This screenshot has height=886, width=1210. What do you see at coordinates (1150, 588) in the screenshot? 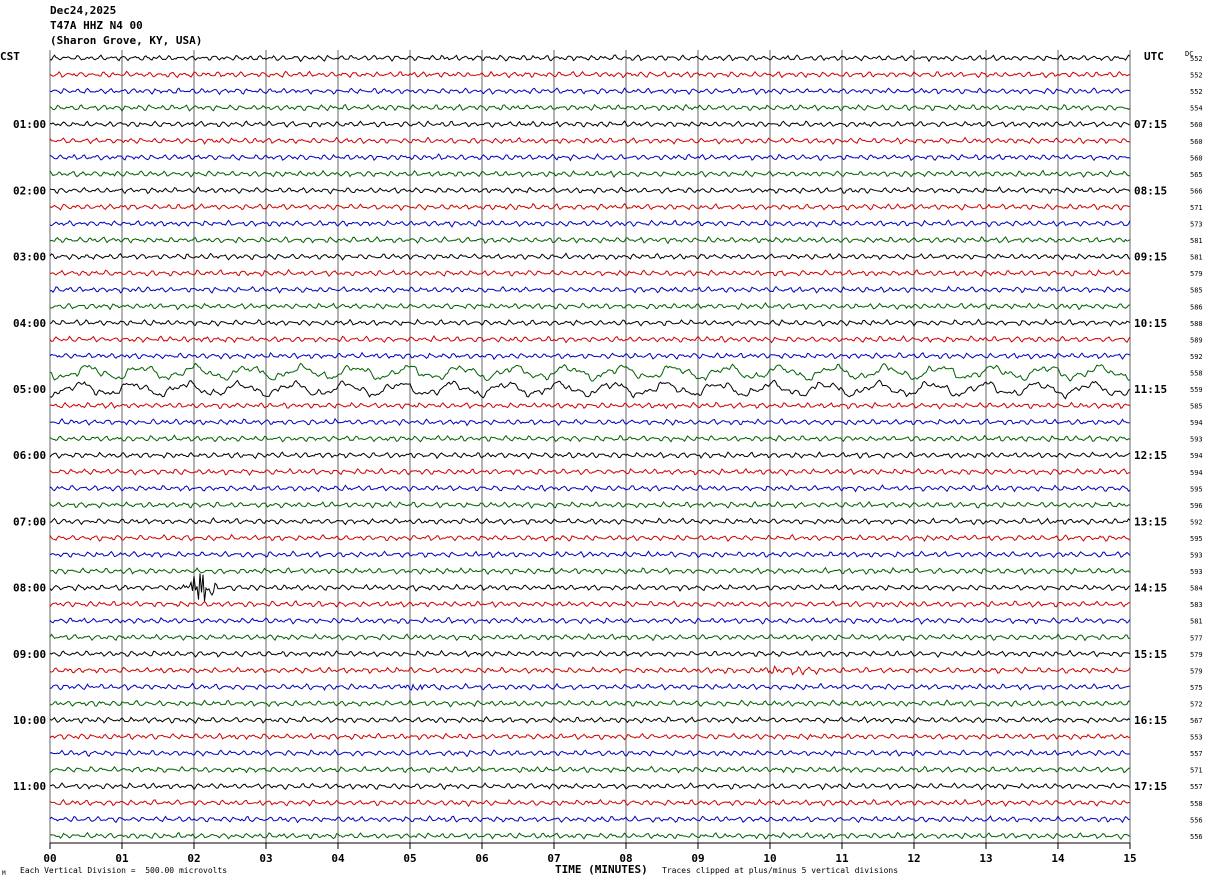
I see `right-hour-label: 14:15` at bounding box center [1150, 588].